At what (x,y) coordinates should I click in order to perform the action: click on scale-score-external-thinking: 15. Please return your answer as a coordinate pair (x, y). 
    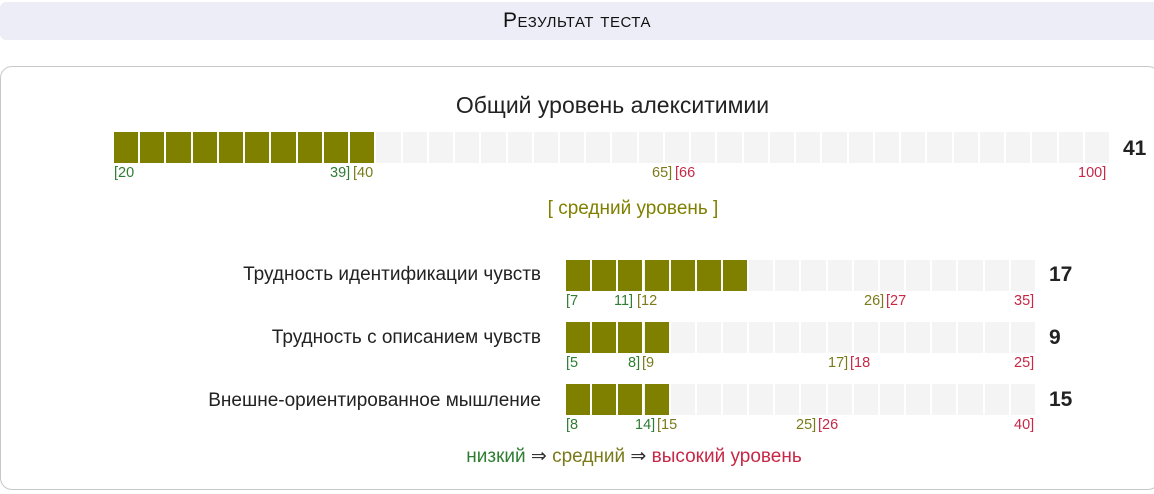
    Looking at the image, I should click on (1061, 399).